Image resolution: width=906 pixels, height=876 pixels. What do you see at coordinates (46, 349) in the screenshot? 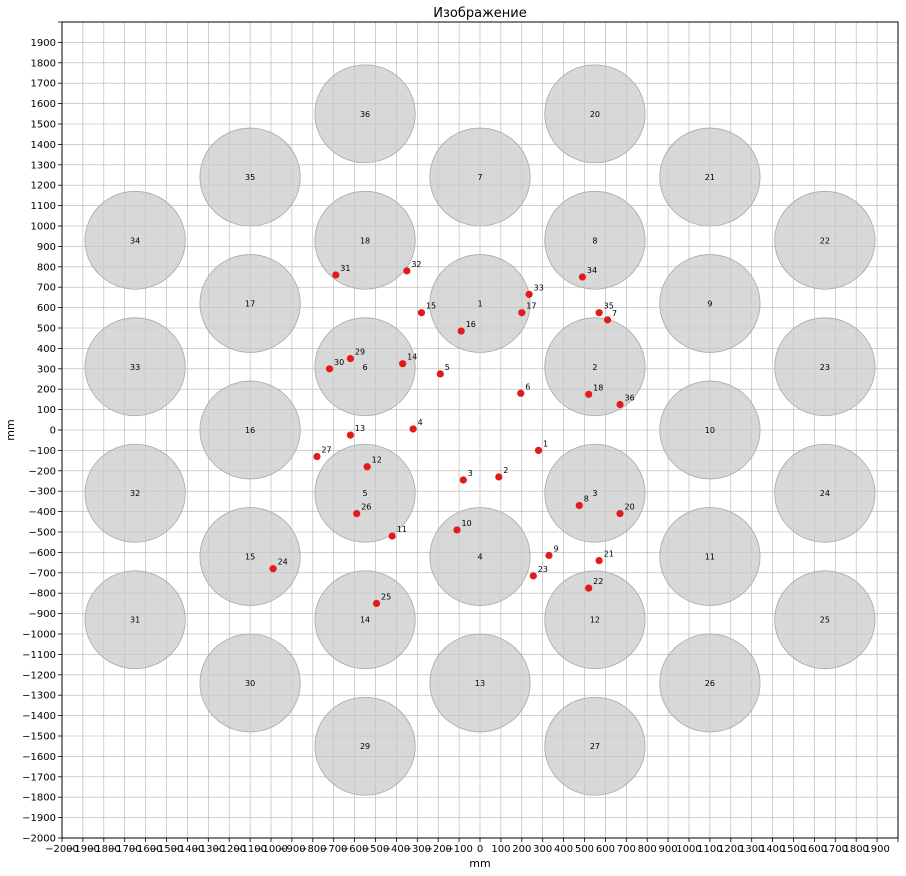
I see `y-tick-label: 400` at bounding box center [46, 349].